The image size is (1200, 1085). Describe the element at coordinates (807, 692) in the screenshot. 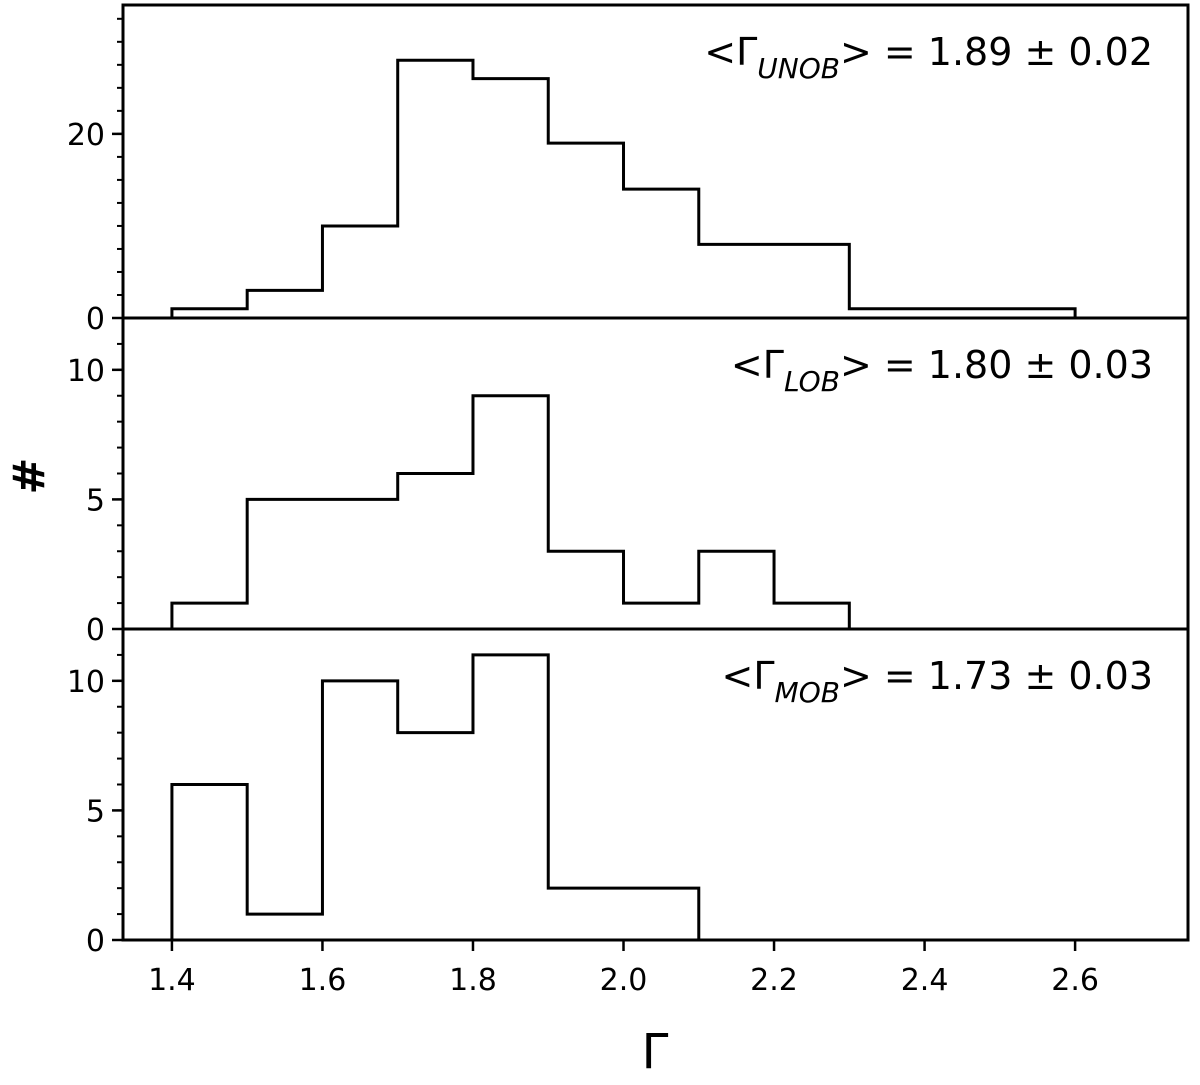

I see `annotation-subscript: MOB` at that location.